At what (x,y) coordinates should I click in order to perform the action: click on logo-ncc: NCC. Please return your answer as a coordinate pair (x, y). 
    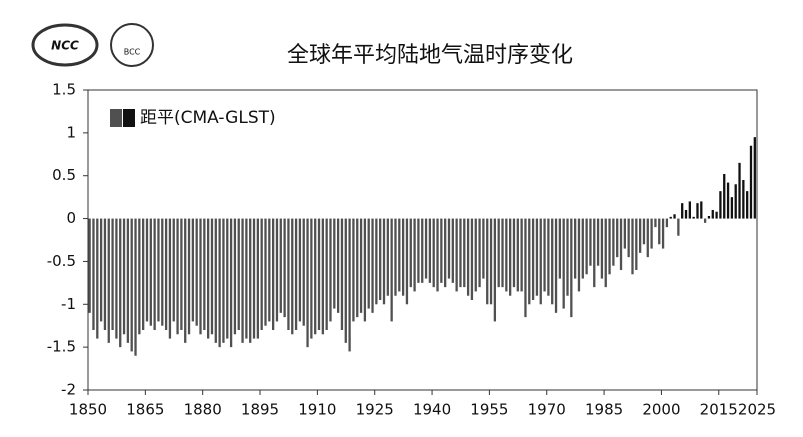
    Looking at the image, I should click on (65, 45).